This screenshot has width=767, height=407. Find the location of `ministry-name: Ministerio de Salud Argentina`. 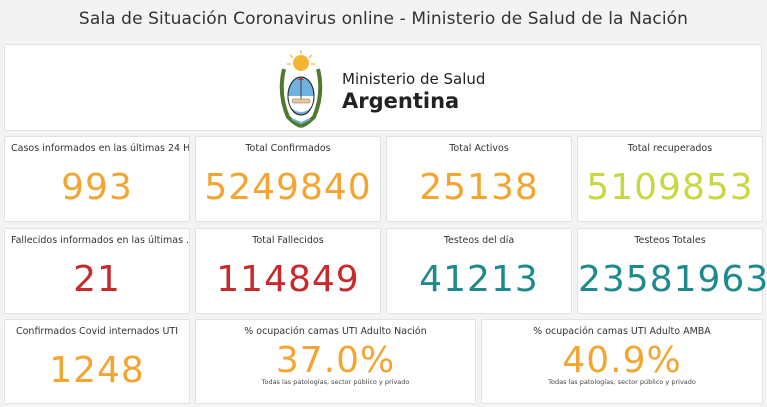

ministry-name: Ministerio de Salud Argentina is located at coordinates (413, 91).